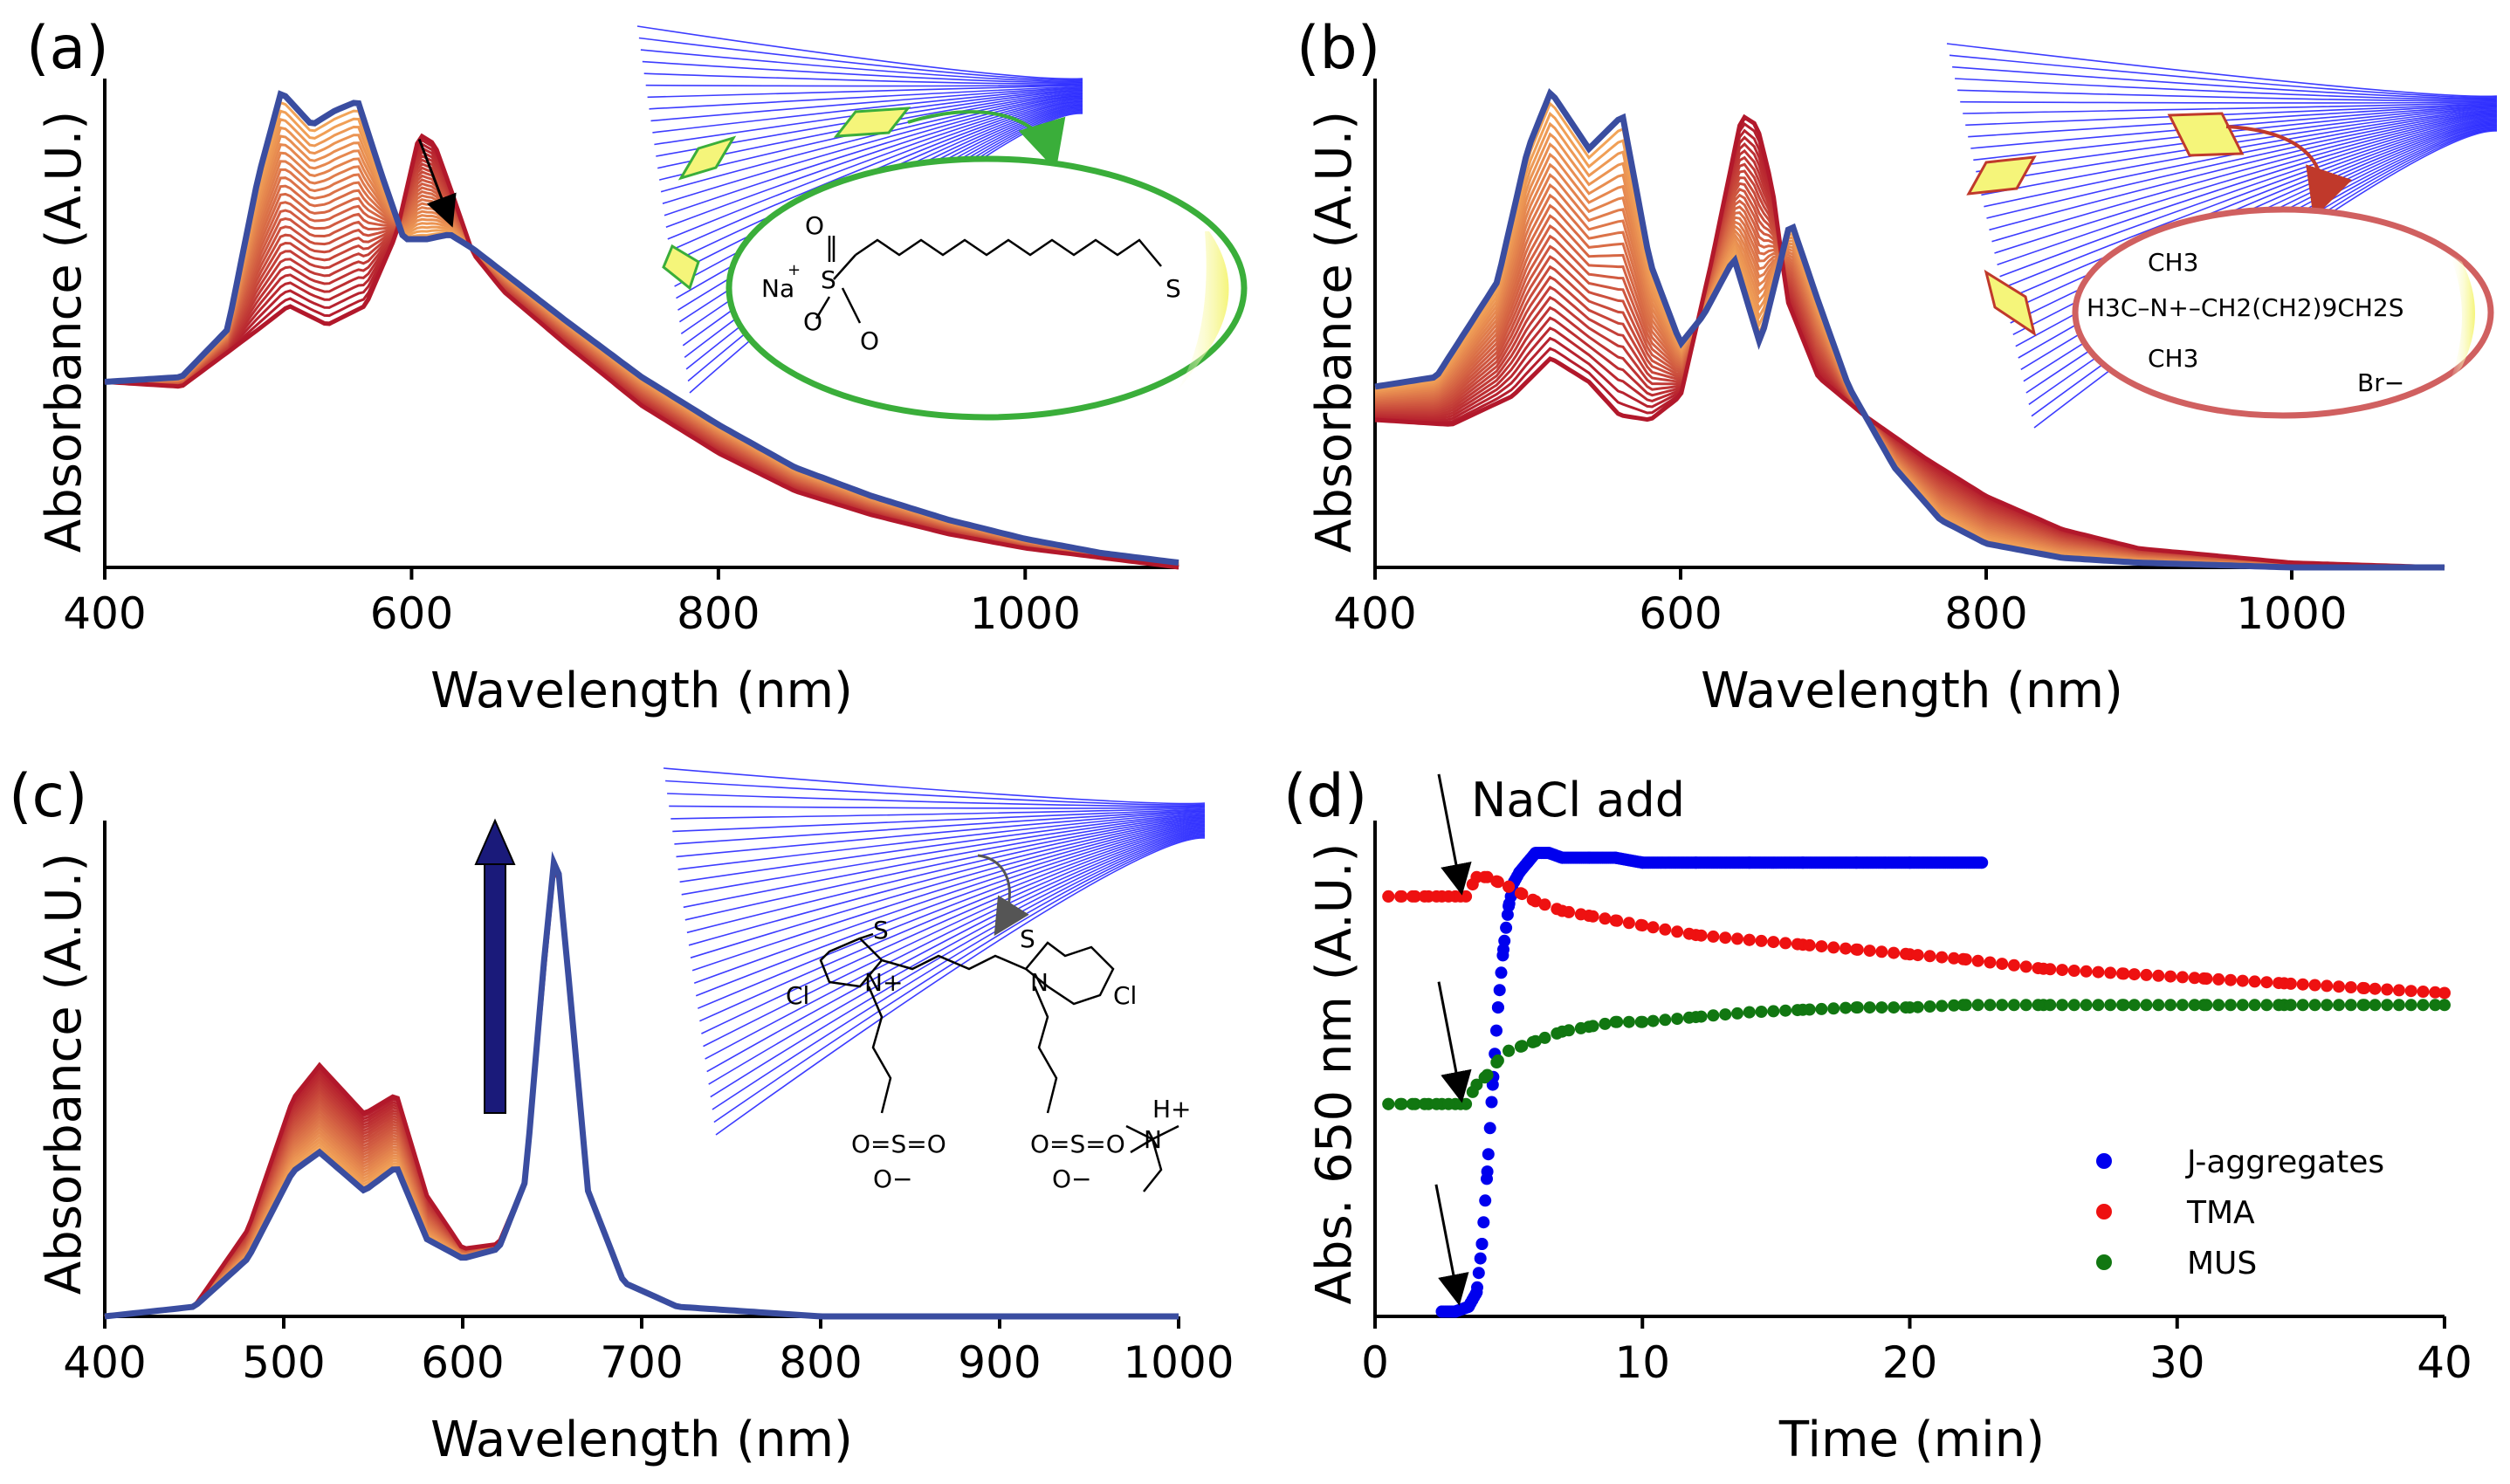  Describe the element at coordinates (870, 340) in the screenshot. I see `atom-o3-a: O` at that location.